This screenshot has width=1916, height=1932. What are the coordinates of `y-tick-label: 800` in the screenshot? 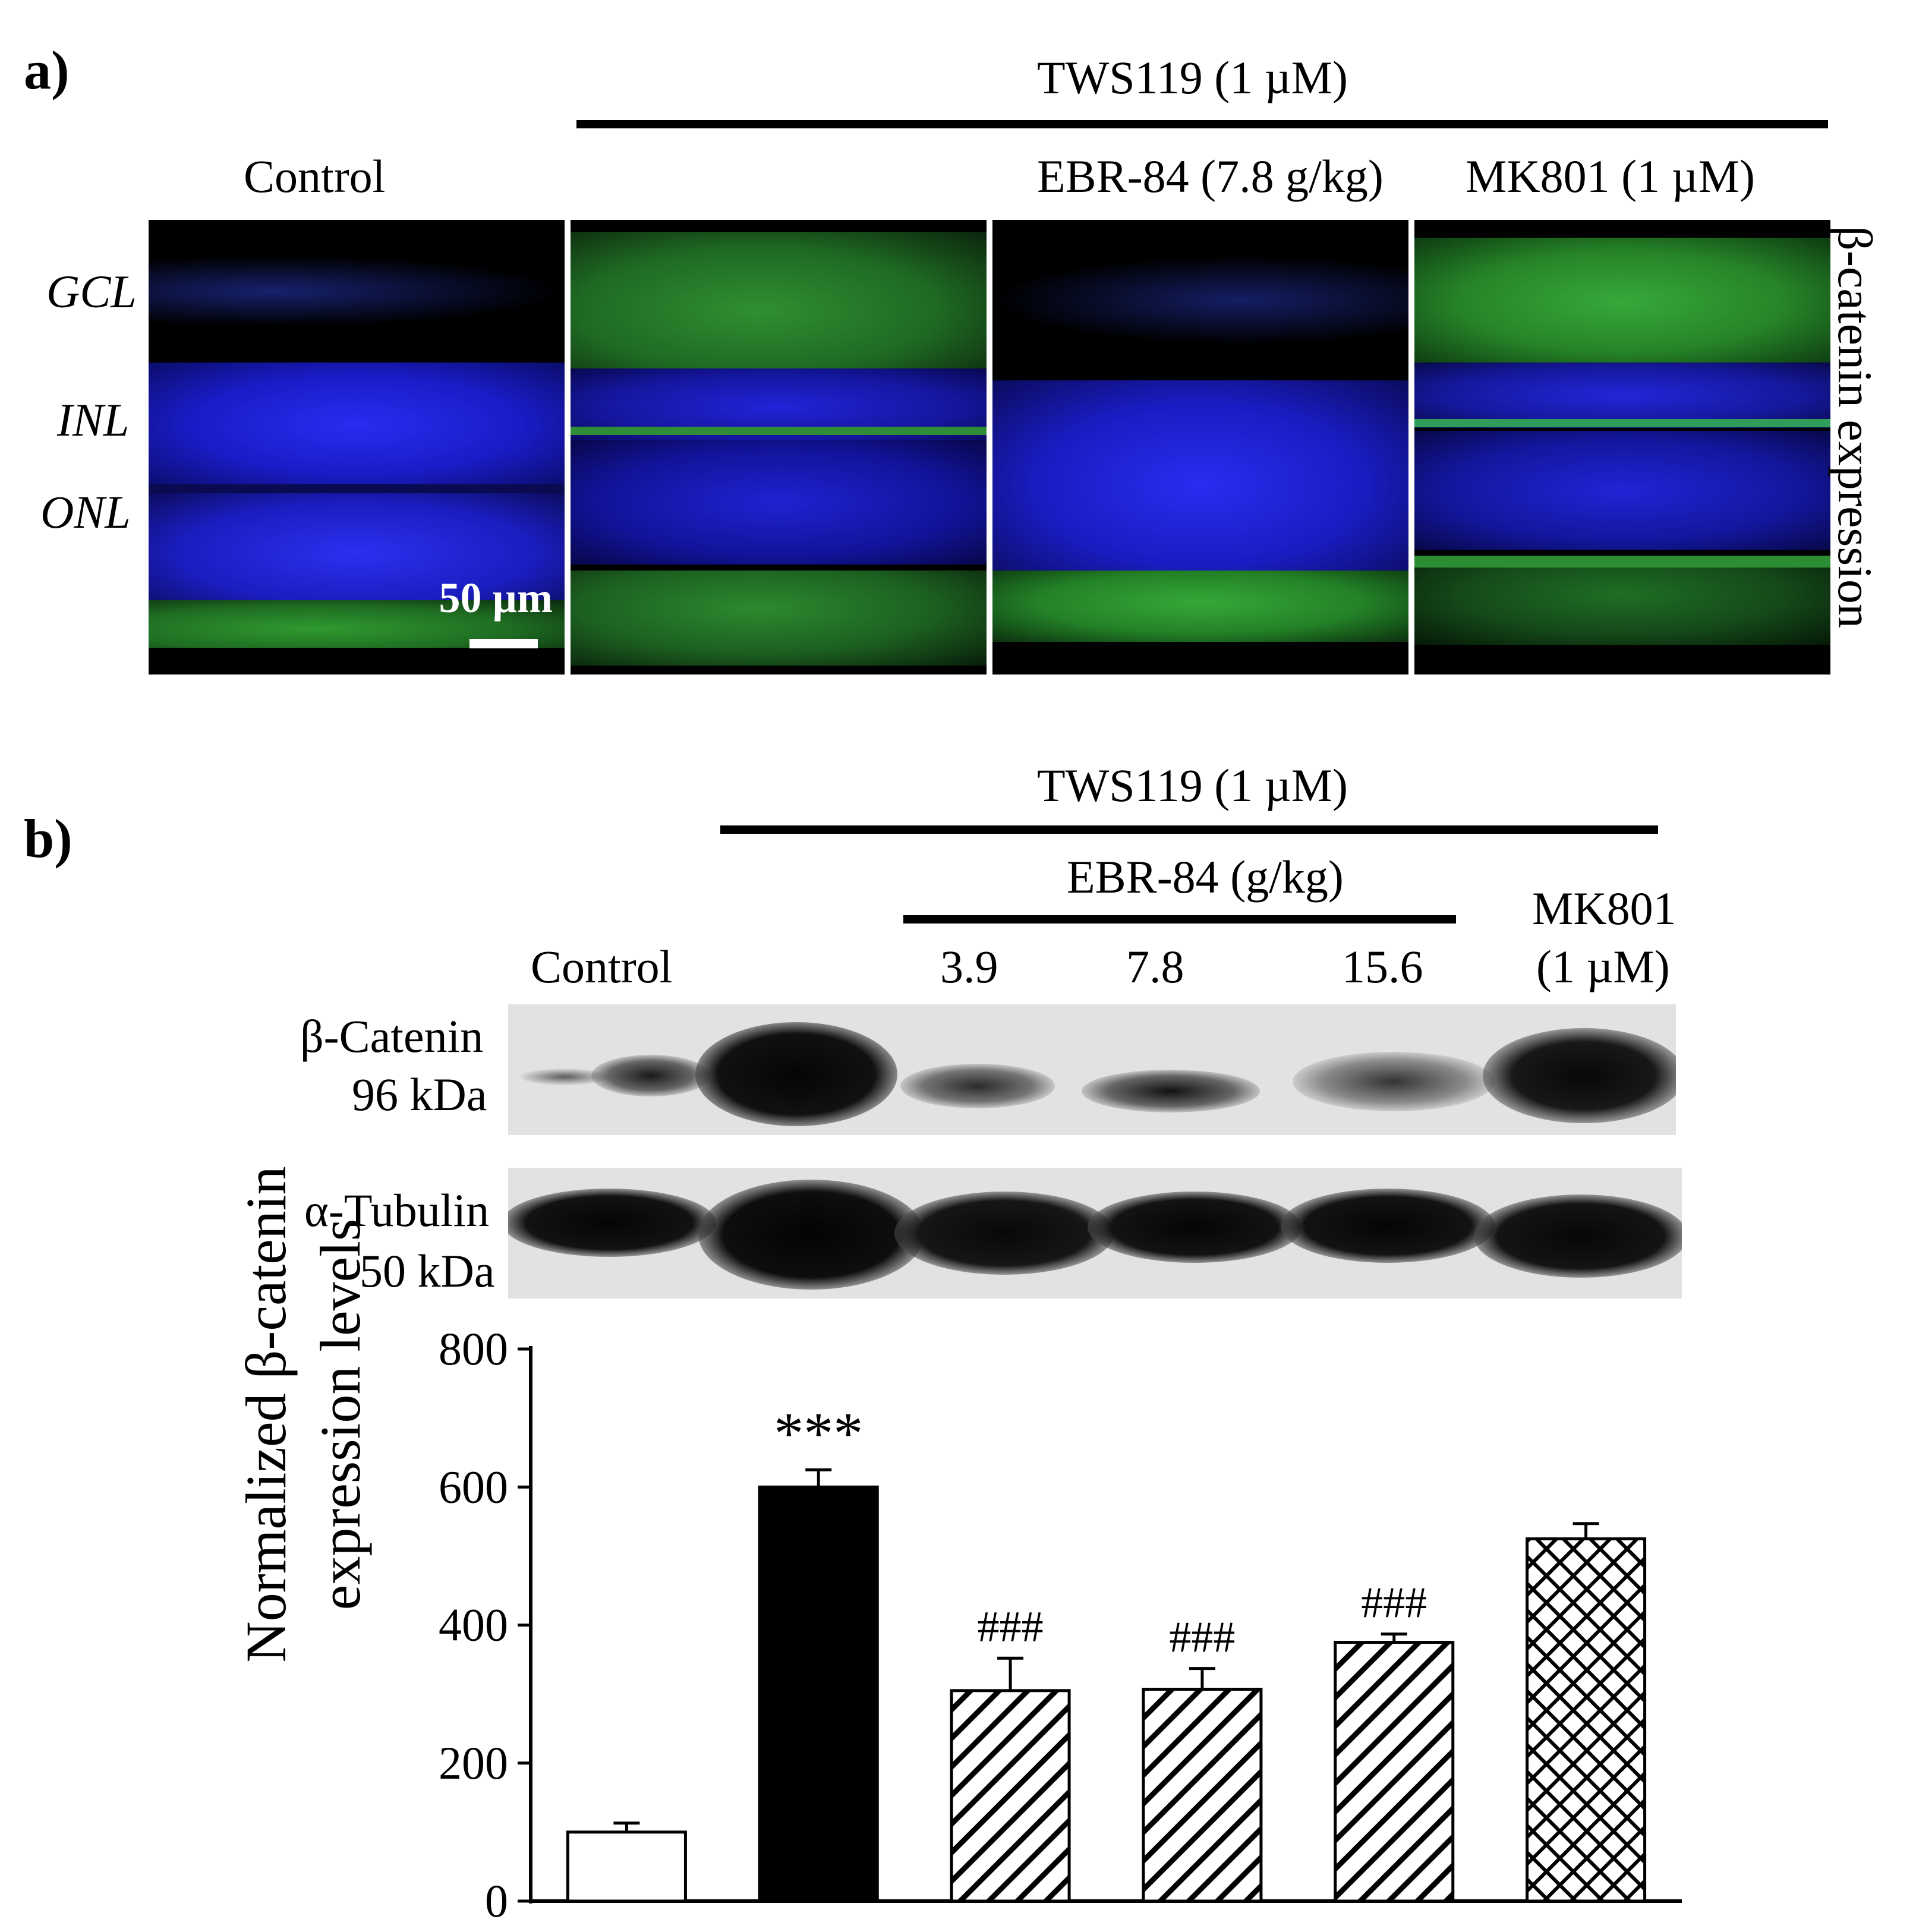 It's located at (473, 1349).